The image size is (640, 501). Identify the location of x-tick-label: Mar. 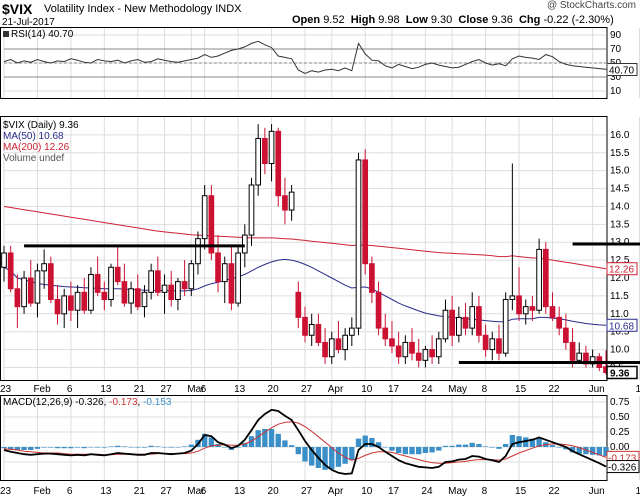
(196, 389).